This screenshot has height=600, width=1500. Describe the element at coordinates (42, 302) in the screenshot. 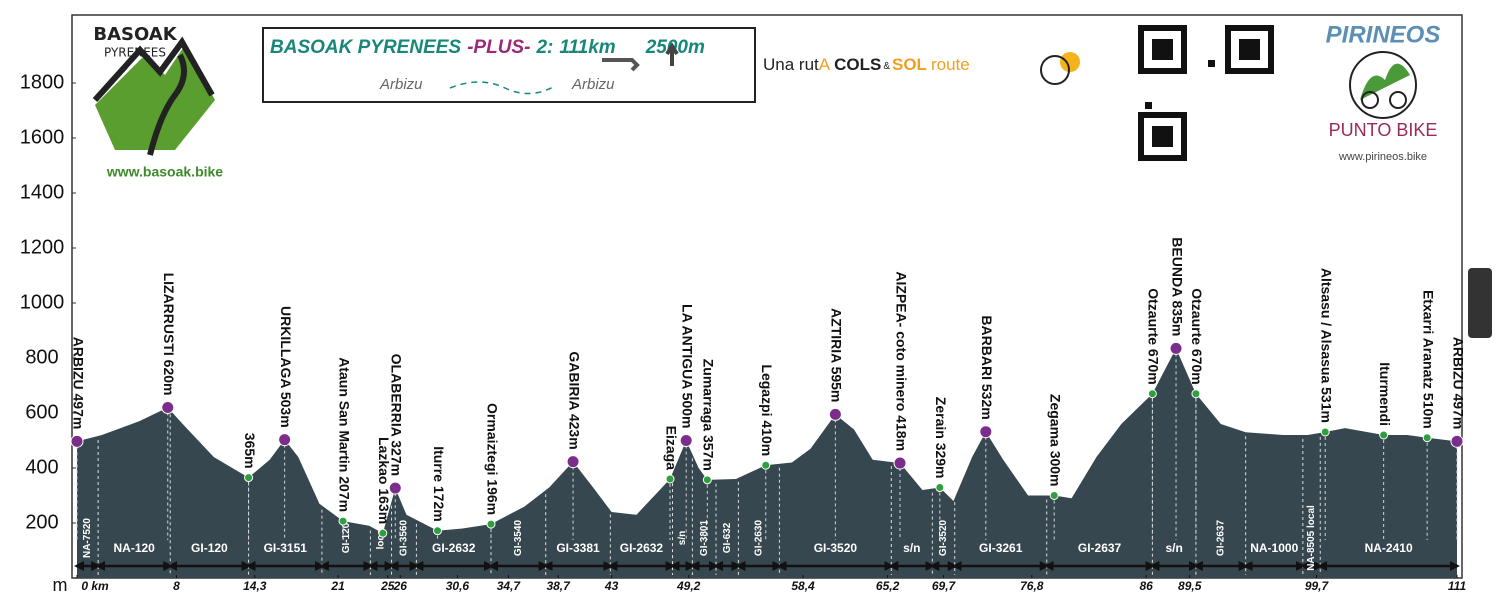

I see `y-tick-label: 1000` at that location.